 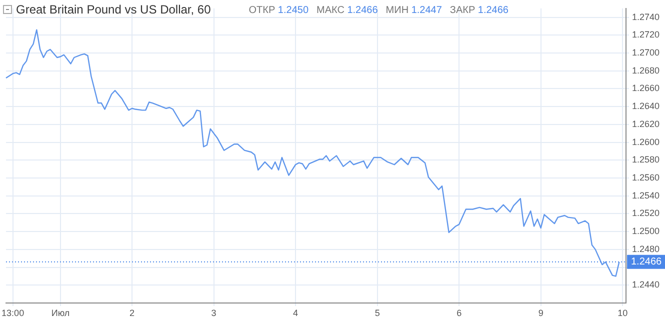 I want to click on x-tick-label: 13:00, so click(x=13, y=313).